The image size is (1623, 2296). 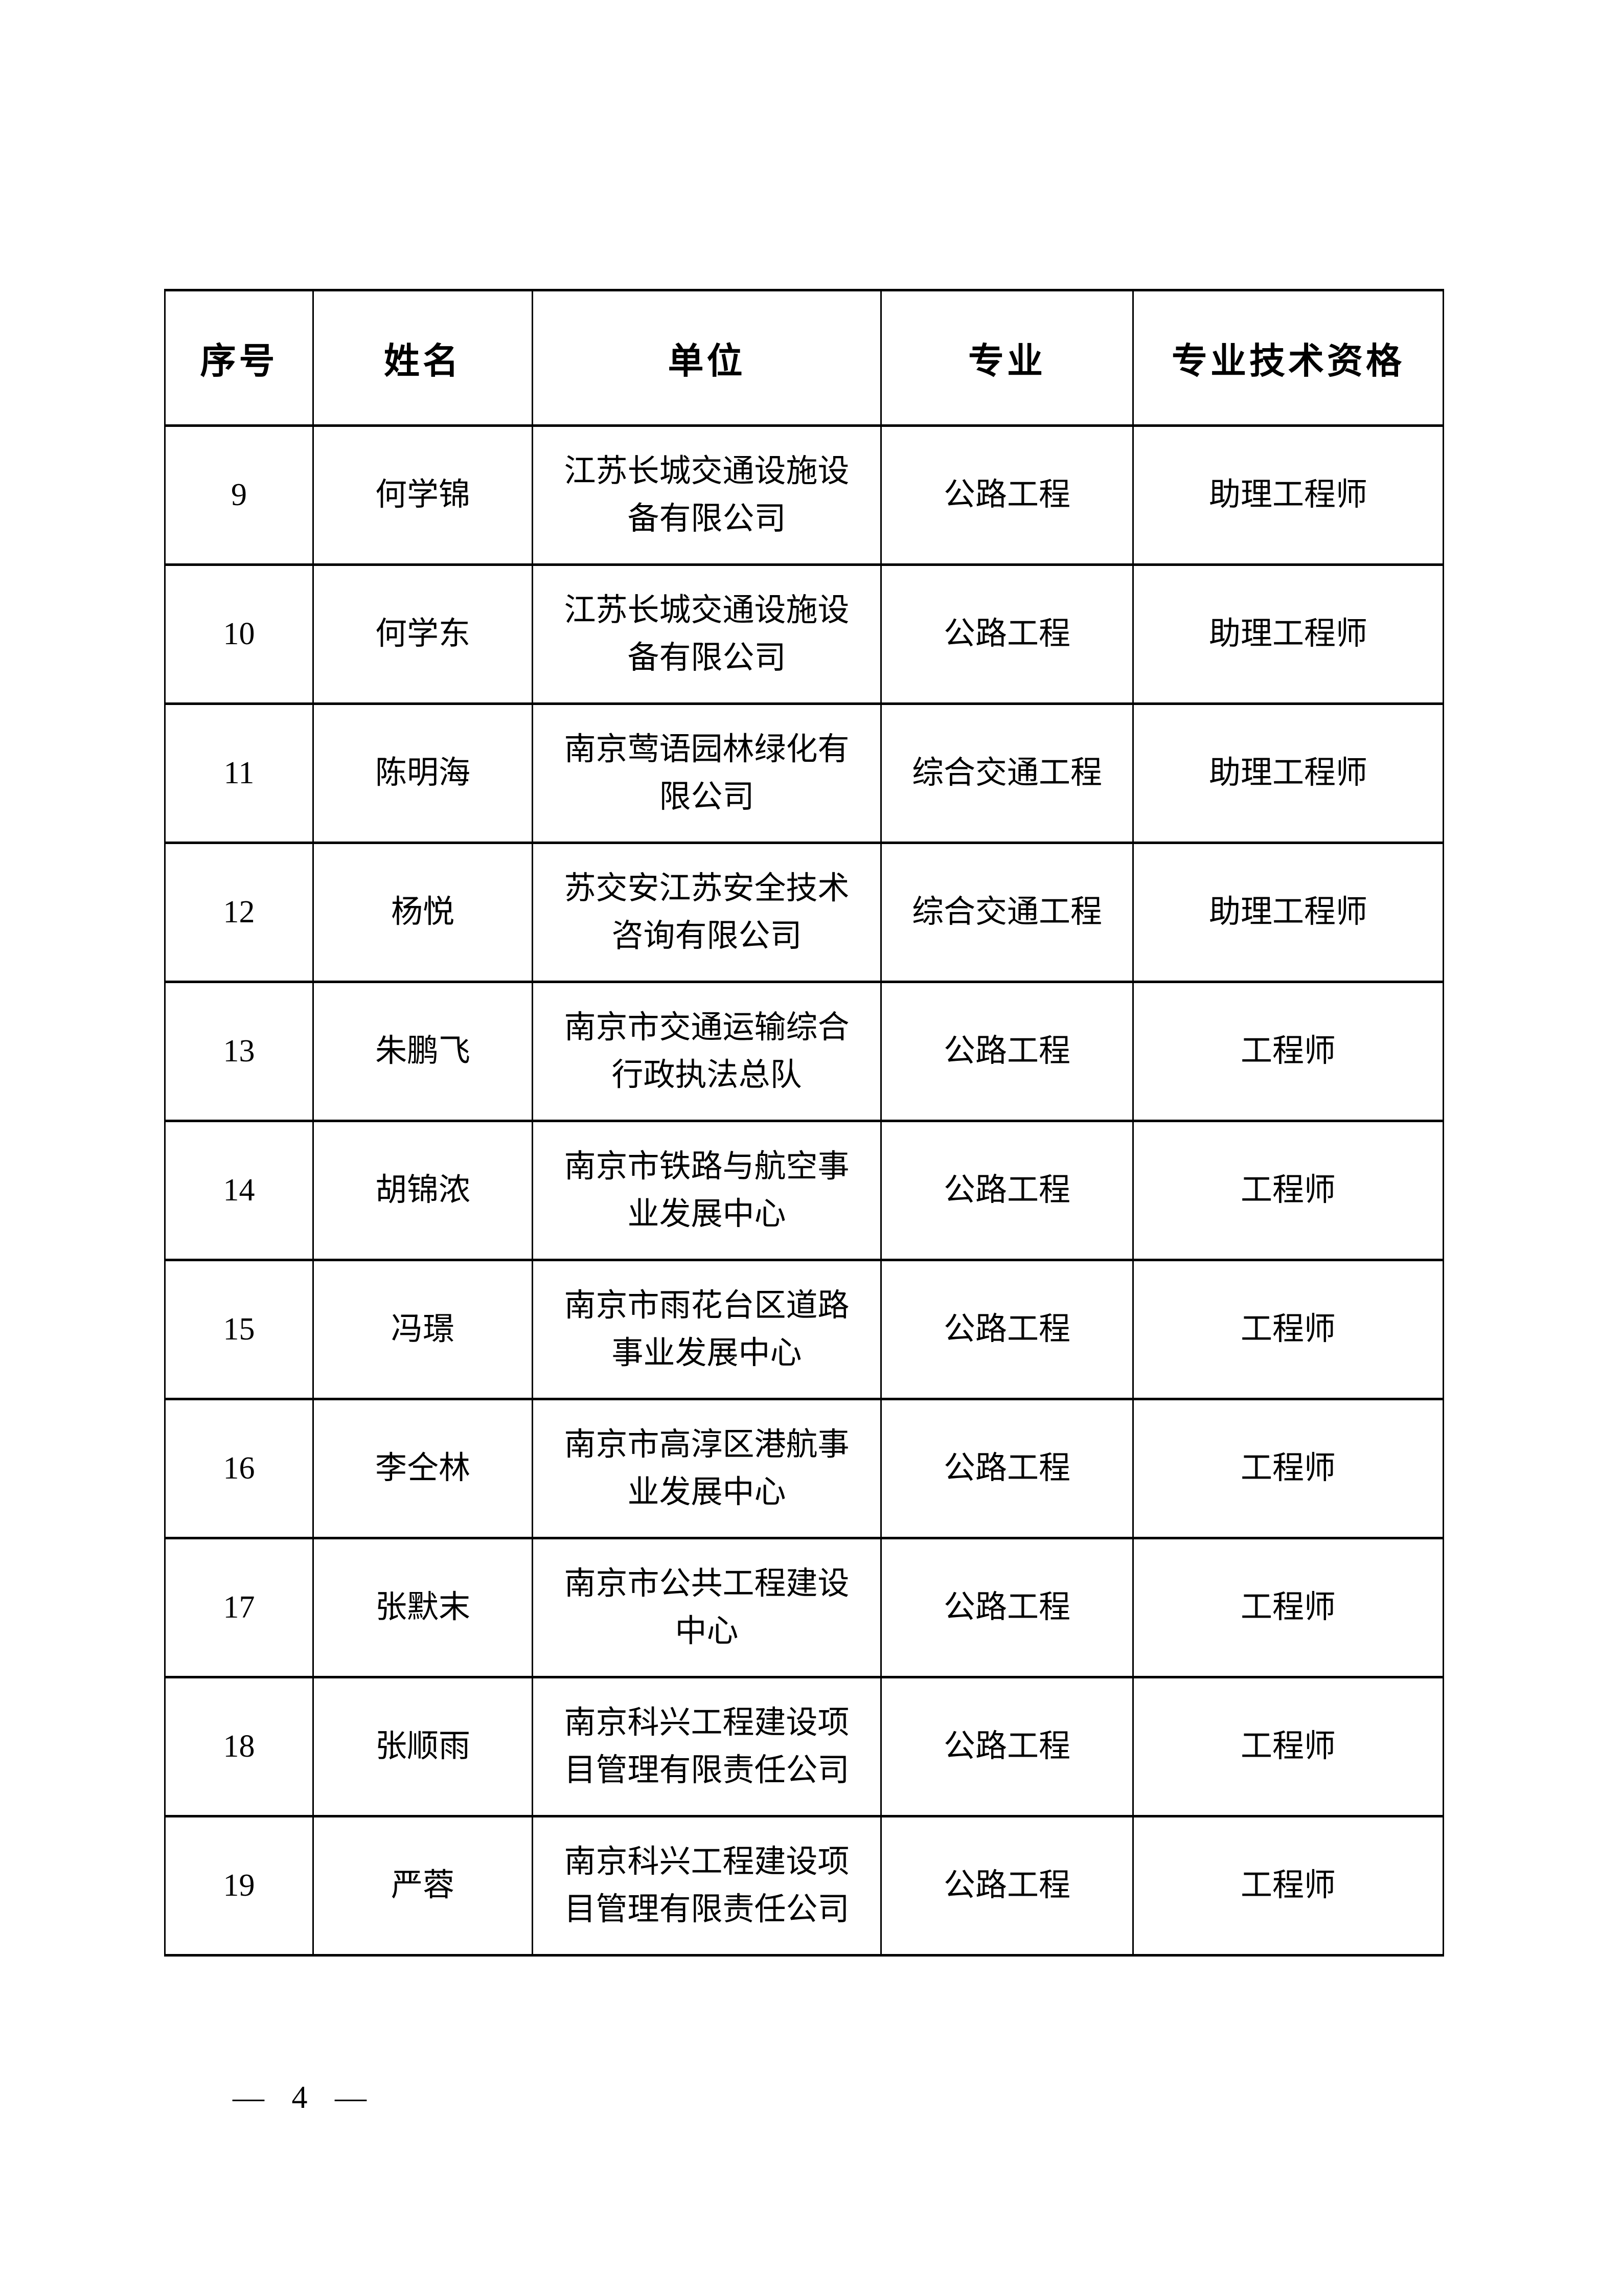 I want to click on col-header-major: 专业, so click(x=1007, y=358).